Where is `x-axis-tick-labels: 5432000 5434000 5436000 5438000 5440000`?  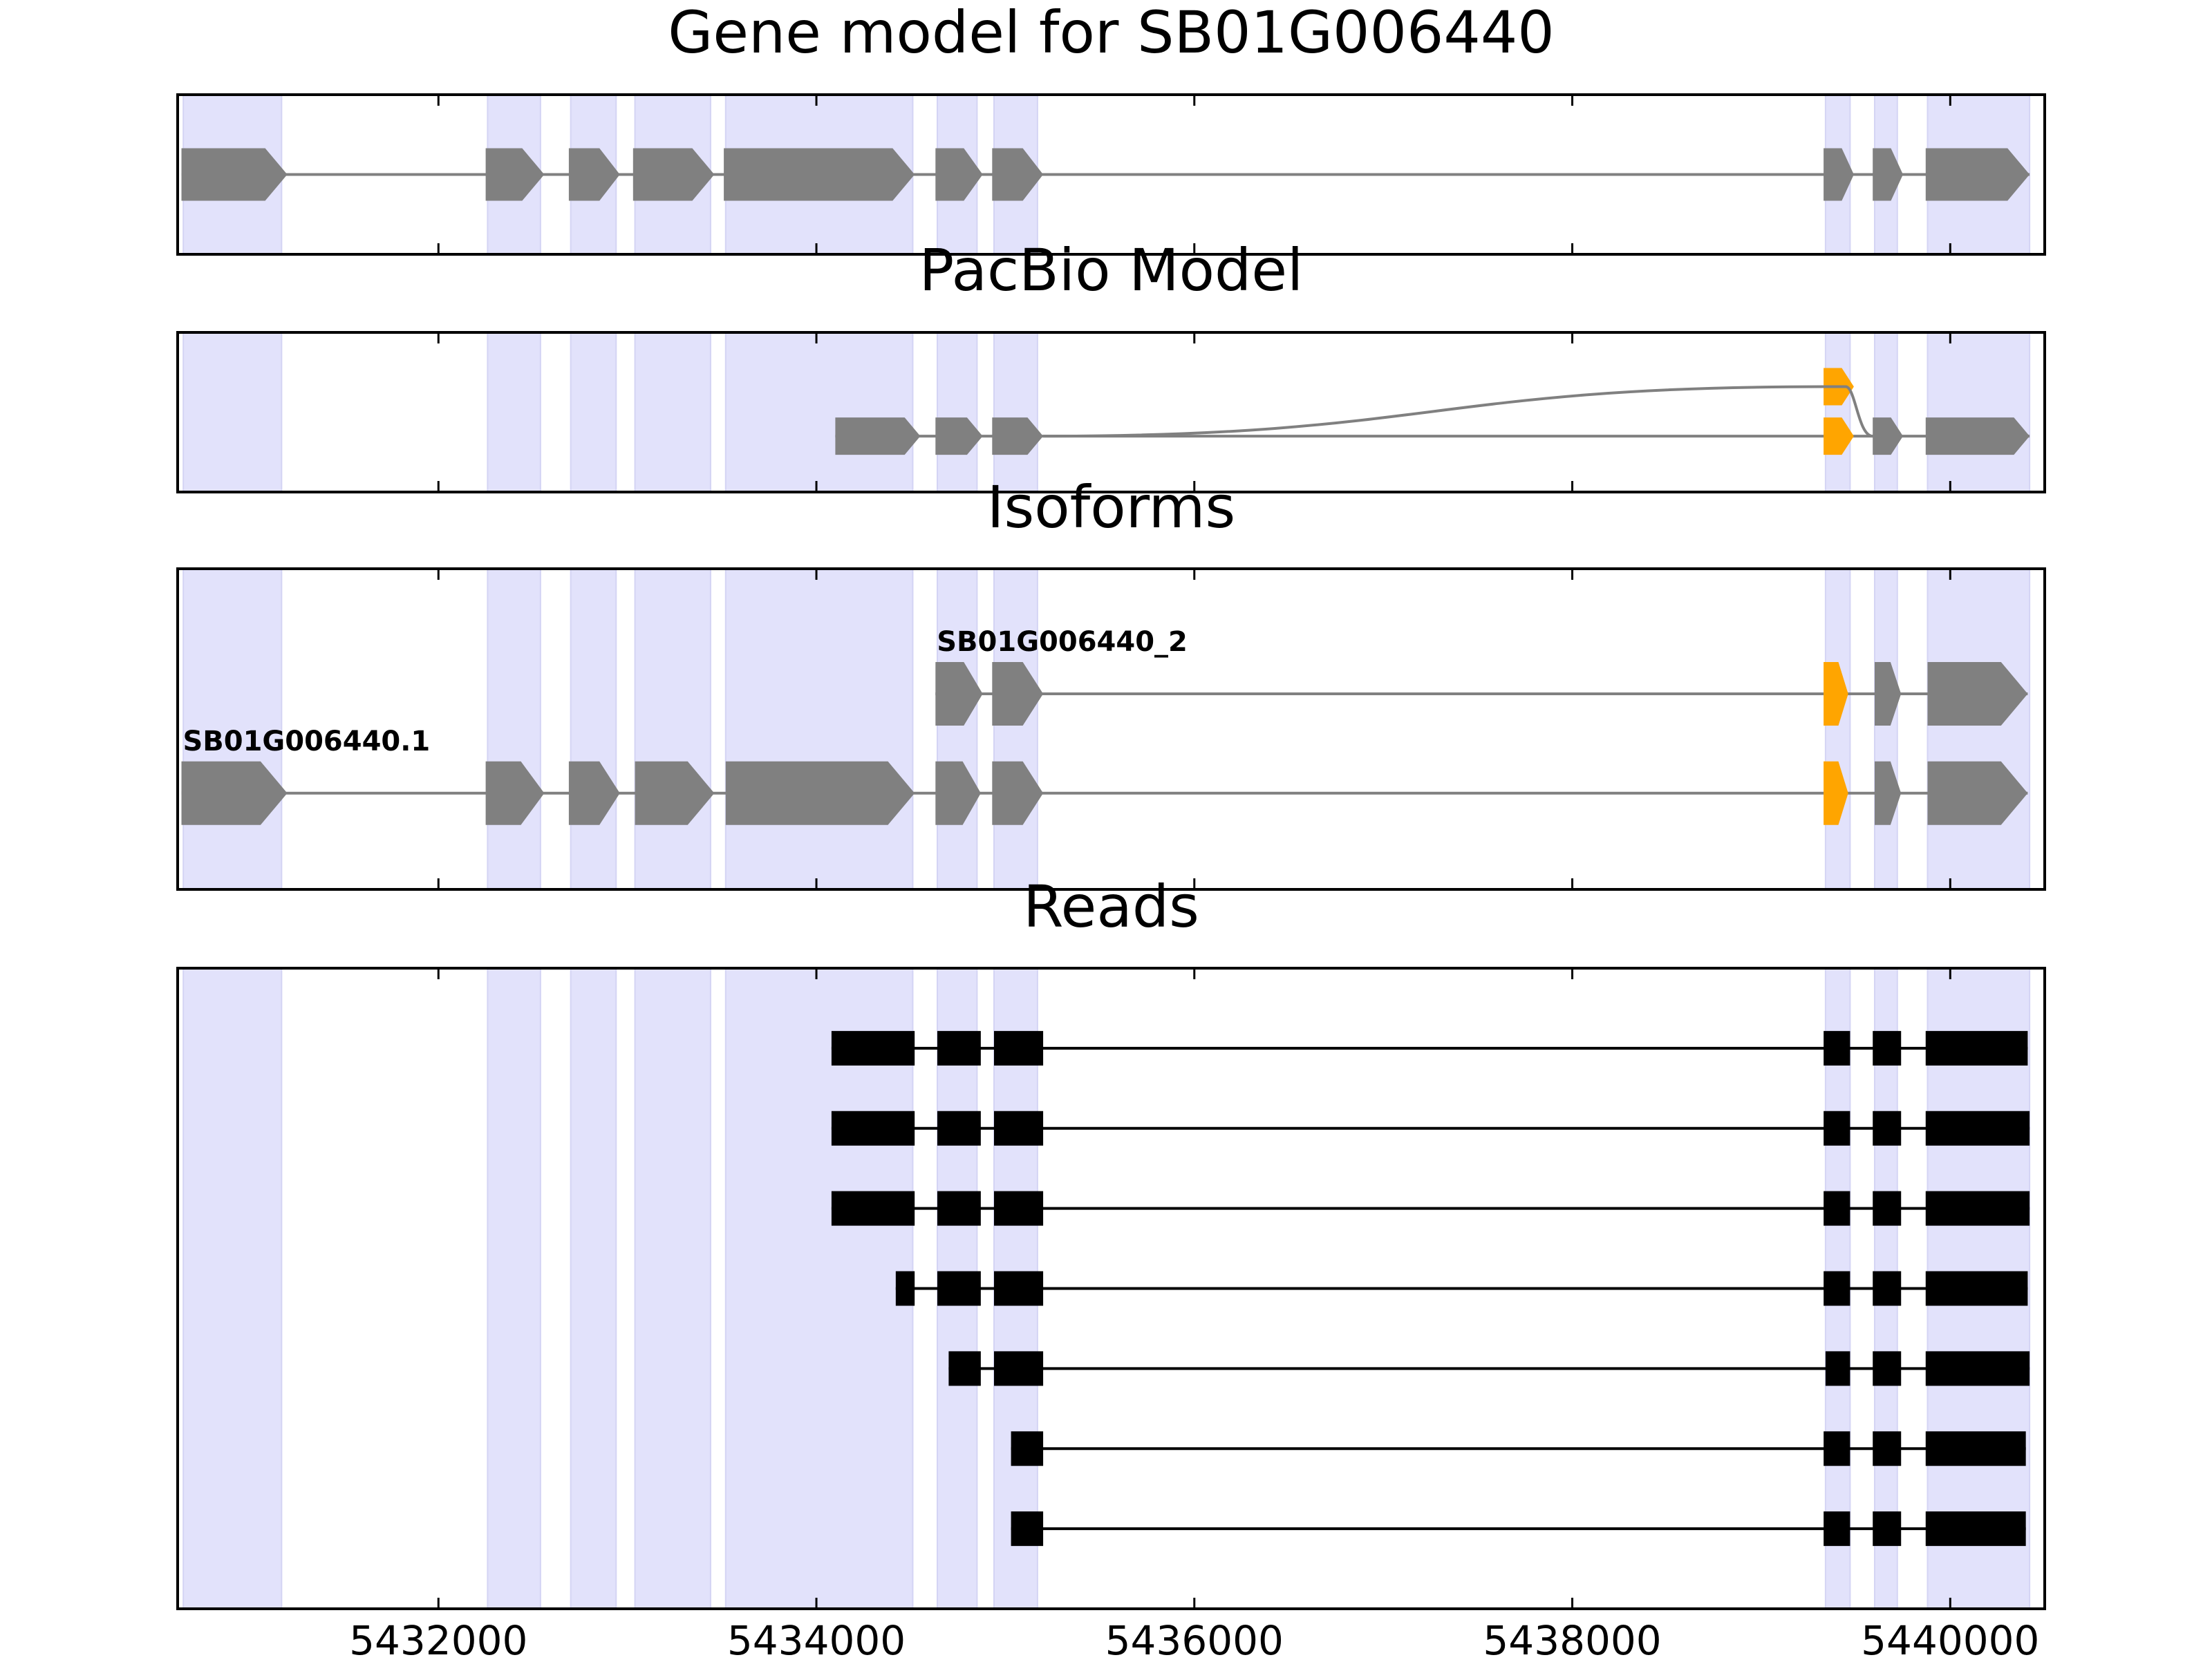 x-axis-tick-labels: 5432000 5434000 5436000 5438000 5440000 is located at coordinates (1194, 1639).